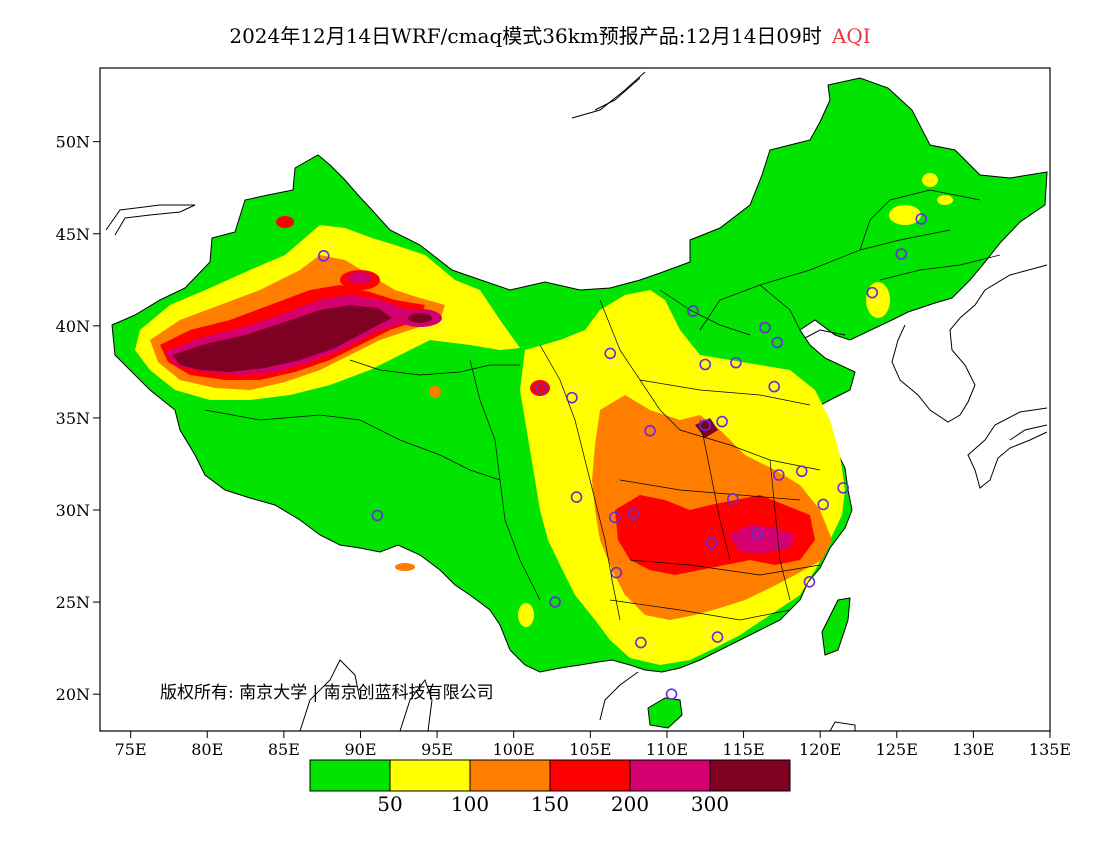 The width and height of the screenshot is (1100, 850). What do you see at coordinates (470, 804) in the screenshot?
I see `legend-label: 100` at bounding box center [470, 804].